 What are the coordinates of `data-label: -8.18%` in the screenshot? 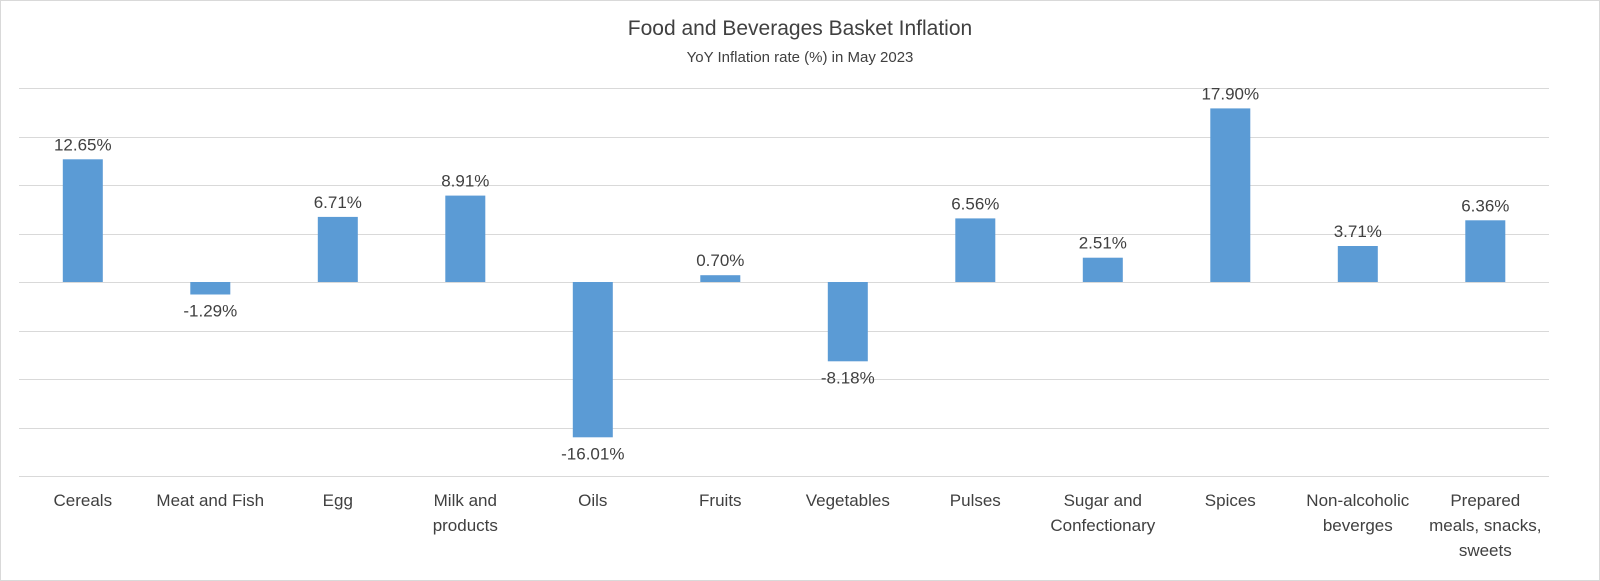 It's located at (848, 377).